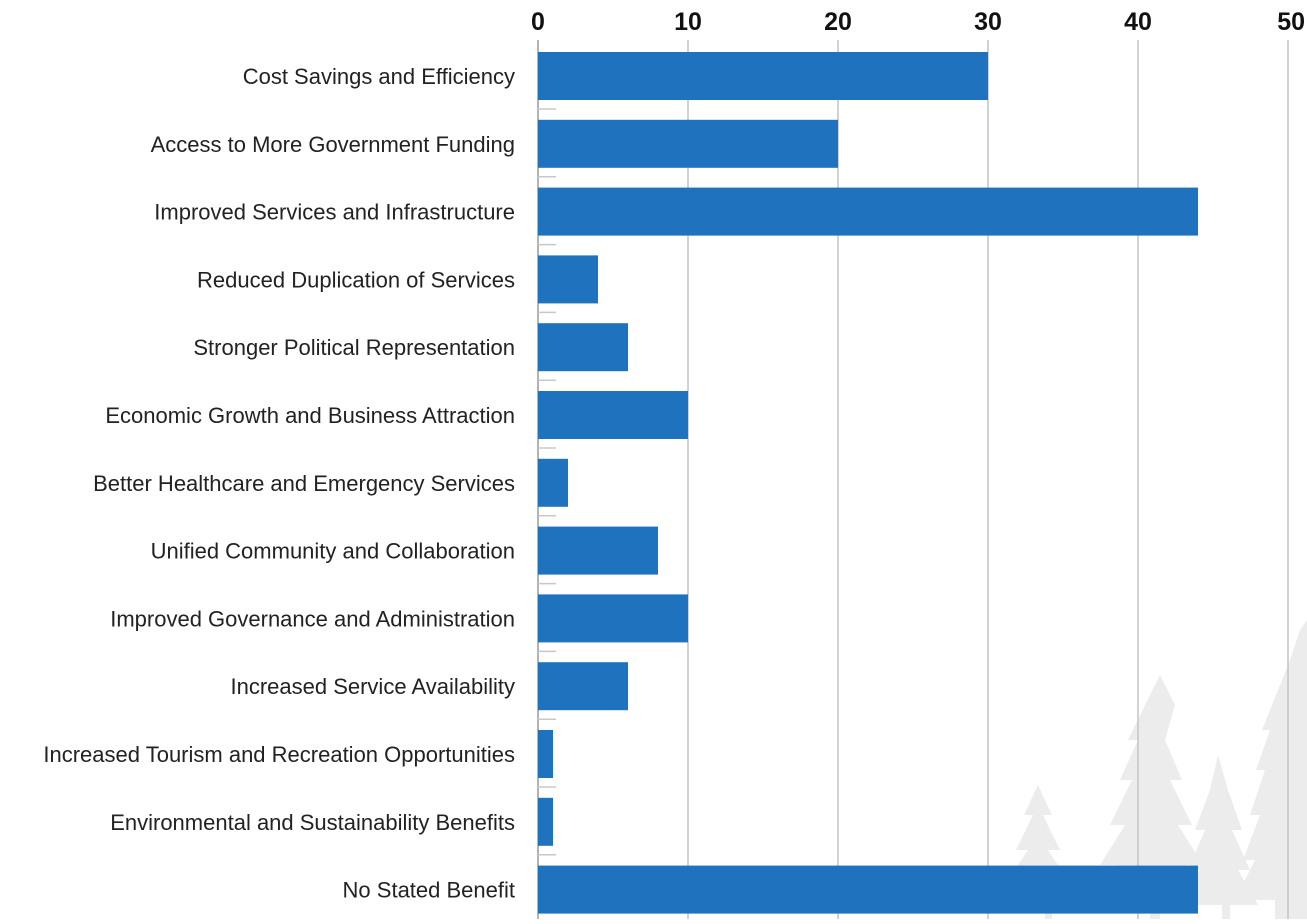 Image resolution: width=1307 pixels, height=924 pixels. What do you see at coordinates (354, 347) in the screenshot?
I see `category-label: Stronger Political Representation` at bounding box center [354, 347].